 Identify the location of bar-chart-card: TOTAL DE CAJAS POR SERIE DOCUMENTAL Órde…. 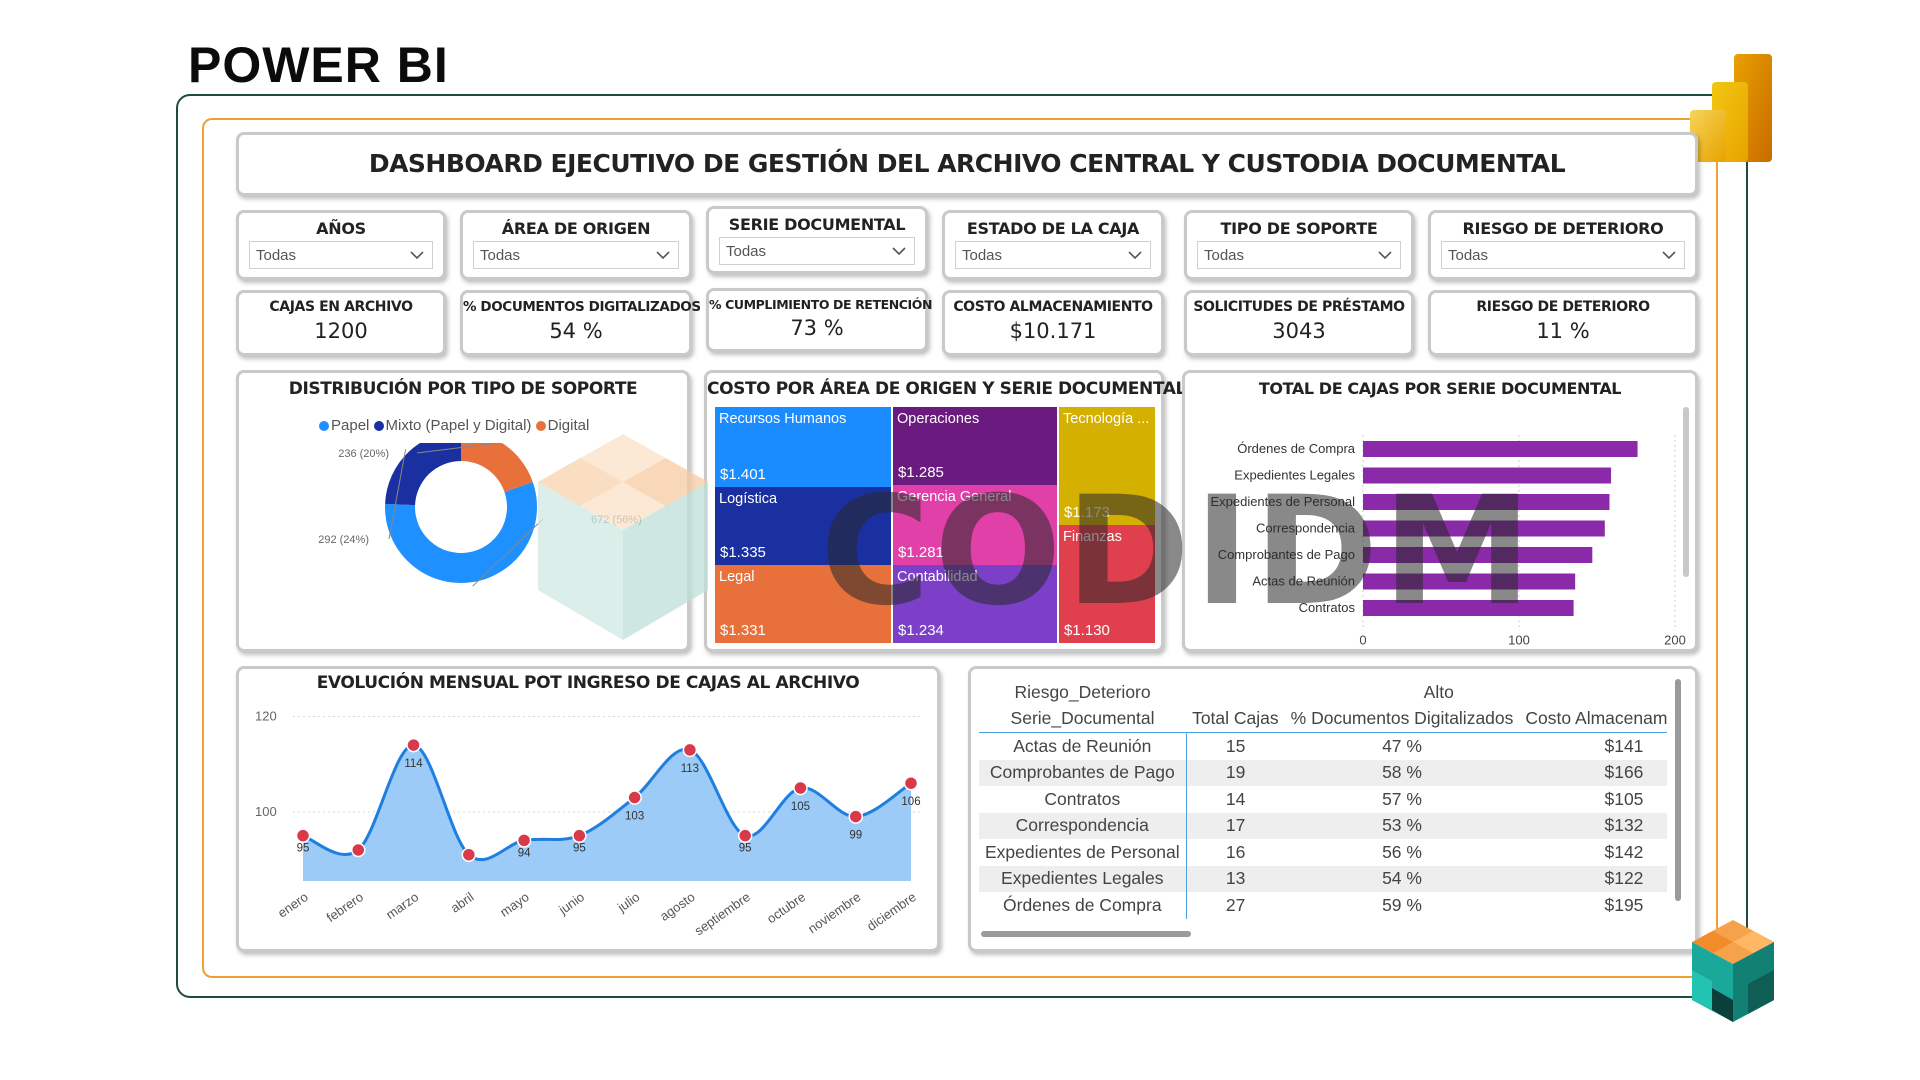
(1440, 511).